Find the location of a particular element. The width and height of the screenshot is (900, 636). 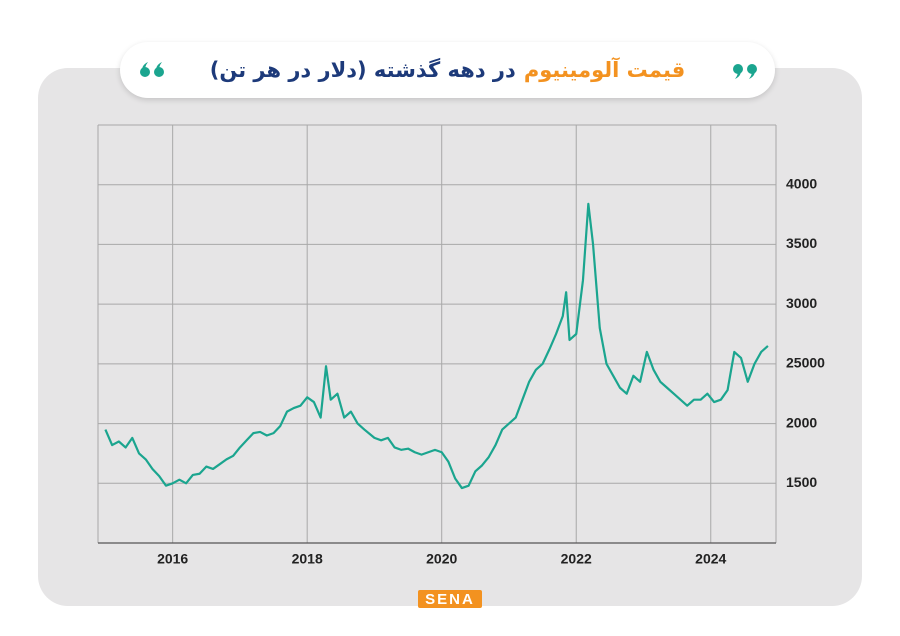

y-tick-label: 3000 is located at coordinates (801, 303).